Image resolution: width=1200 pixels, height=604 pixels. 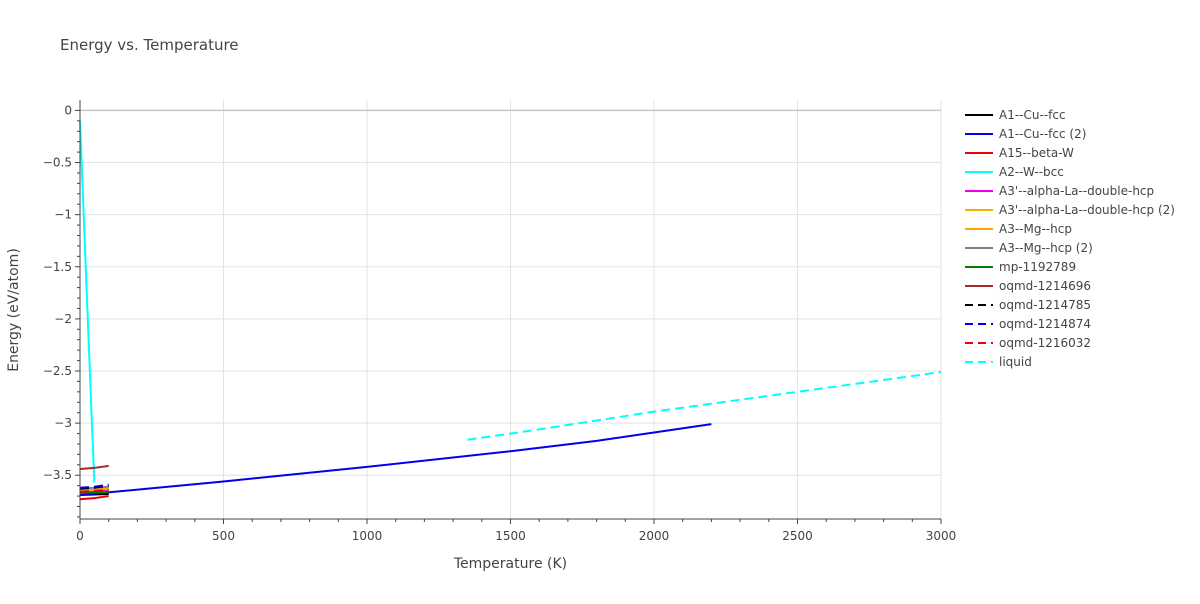 I want to click on legend-item-5: A3'--alpha-La--double-hcp (2), so click(x=1070, y=210).